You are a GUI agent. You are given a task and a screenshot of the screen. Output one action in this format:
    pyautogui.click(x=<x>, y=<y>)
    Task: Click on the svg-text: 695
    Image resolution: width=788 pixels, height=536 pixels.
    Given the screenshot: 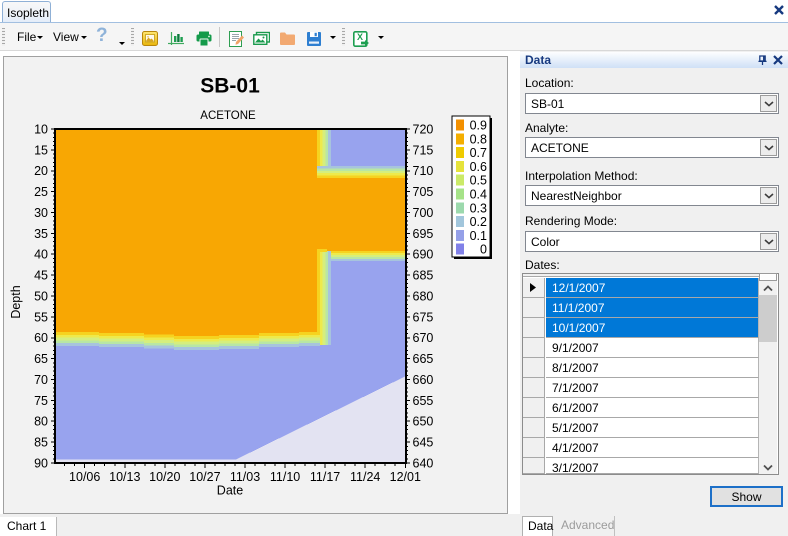 What is the action you would take?
    pyautogui.click(x=423, y=234)
    